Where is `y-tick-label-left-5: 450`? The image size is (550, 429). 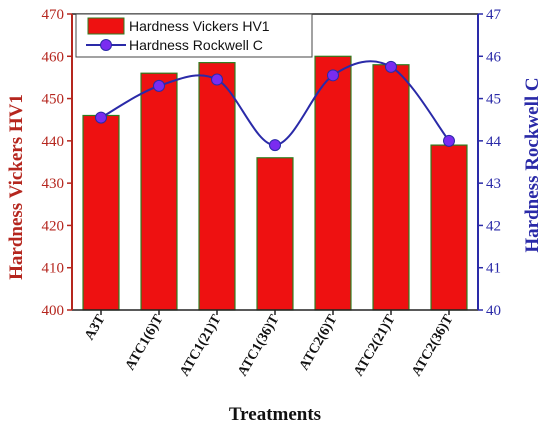 y-tick-label-left-5: 450 is located at coordinates (53, 100).